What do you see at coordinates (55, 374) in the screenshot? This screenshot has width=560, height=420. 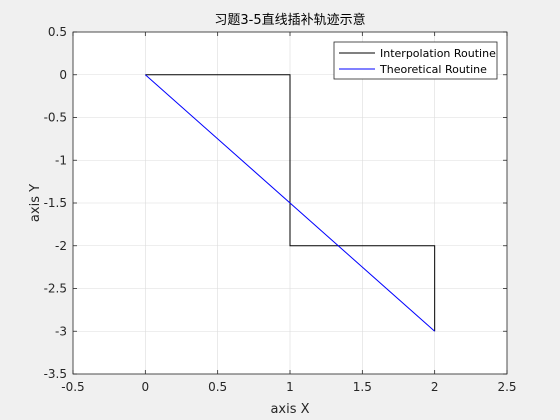 I see `y-tick-label: -3.5` at bounding box center [55, 374].